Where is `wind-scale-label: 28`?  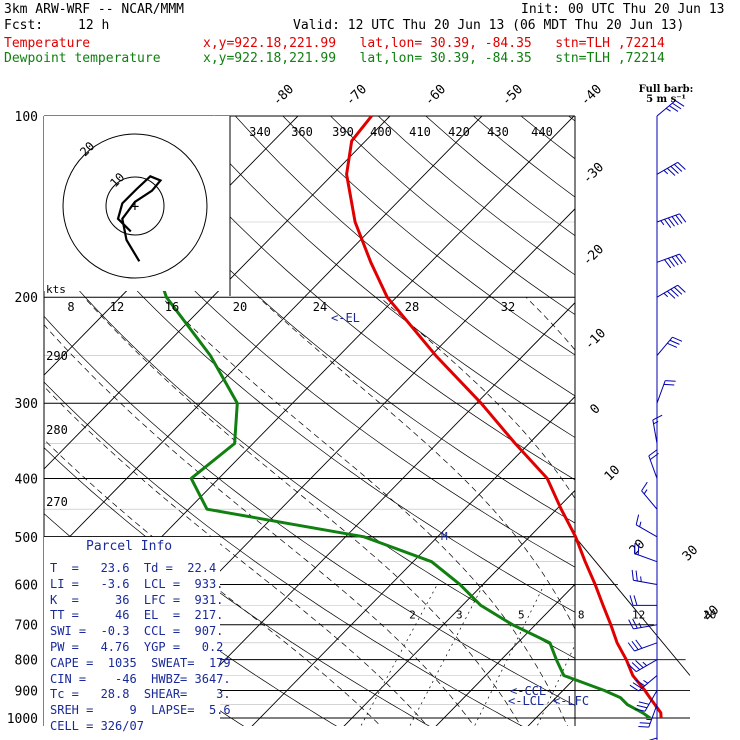 wind-scale-label: 28 is located at coordinates (412, 307).